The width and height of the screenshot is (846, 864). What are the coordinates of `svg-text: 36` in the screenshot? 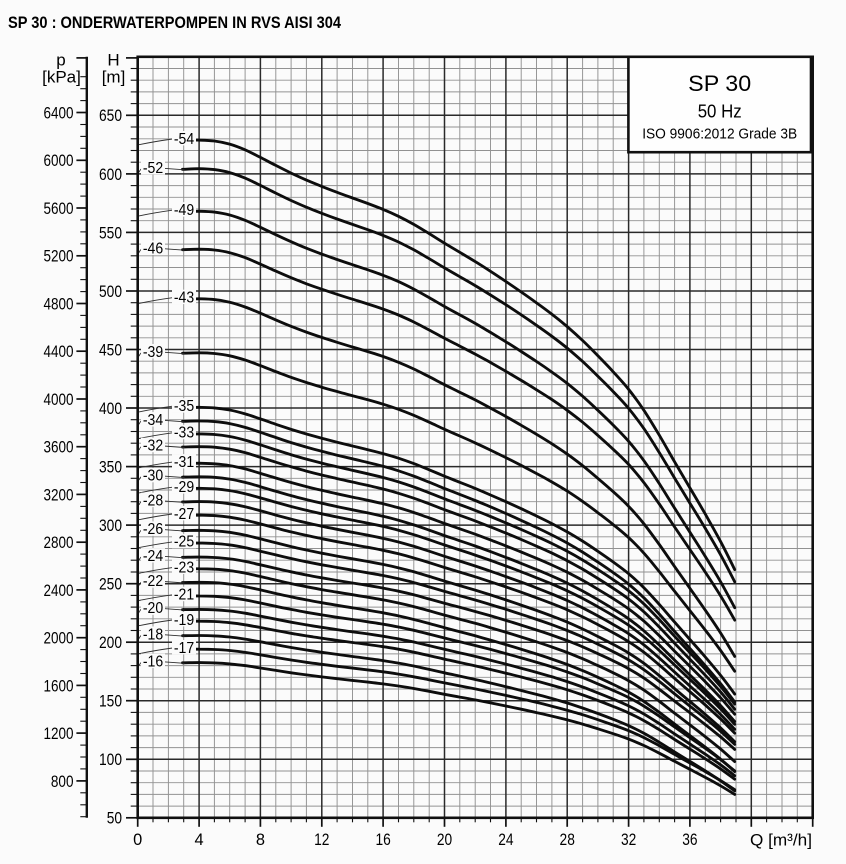 It's located at (689, 840).